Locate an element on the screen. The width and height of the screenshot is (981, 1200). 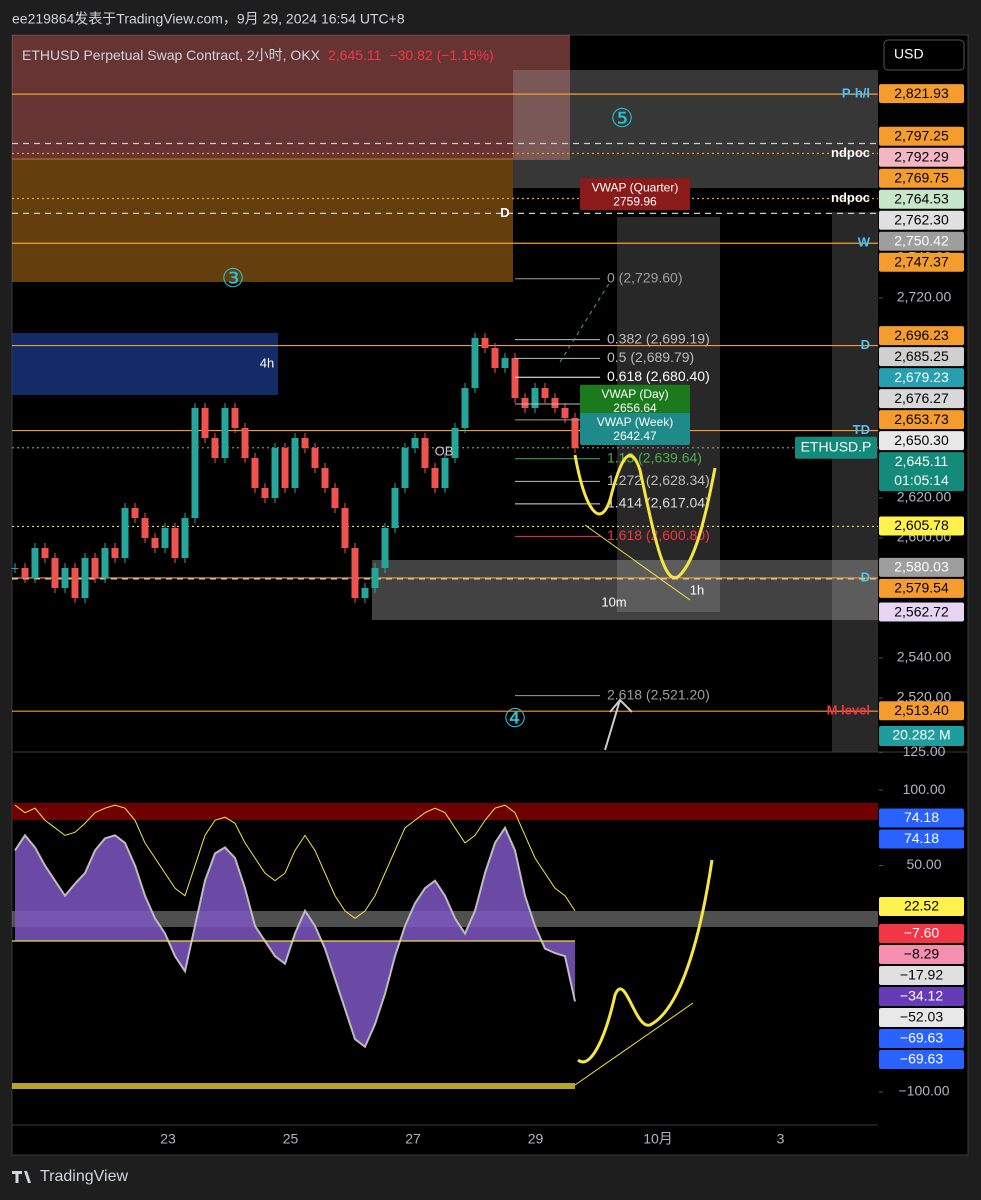
price-tick-label: 2,720.00 is located at coordinates (924, 297).